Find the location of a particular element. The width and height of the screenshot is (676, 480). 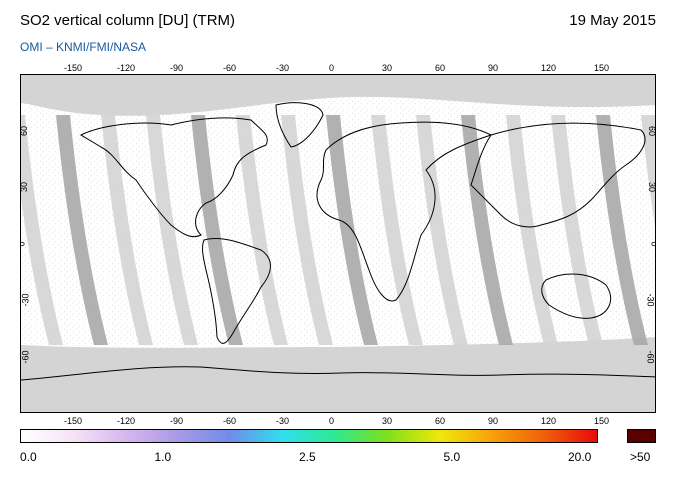

bottom-longitude-tick-label: -90 is located at coordinates (177, 421).